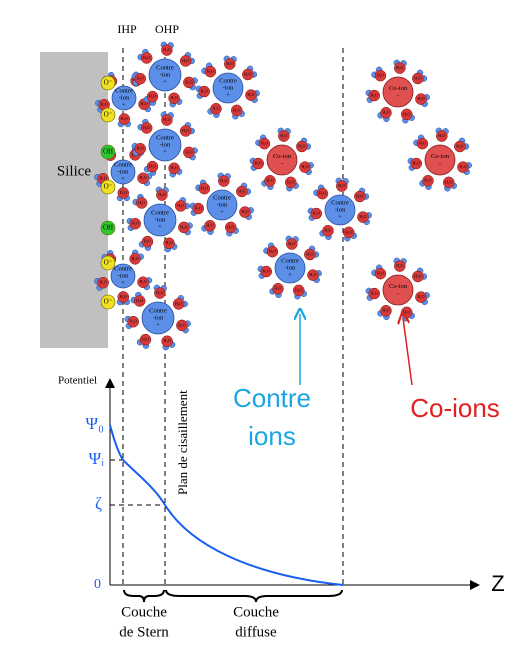 The image size is (509, 652). What do you see at coordinates (497, 583) in the screenshot?
I see `x-axis-label: Z` at bounding box center [497, 583].